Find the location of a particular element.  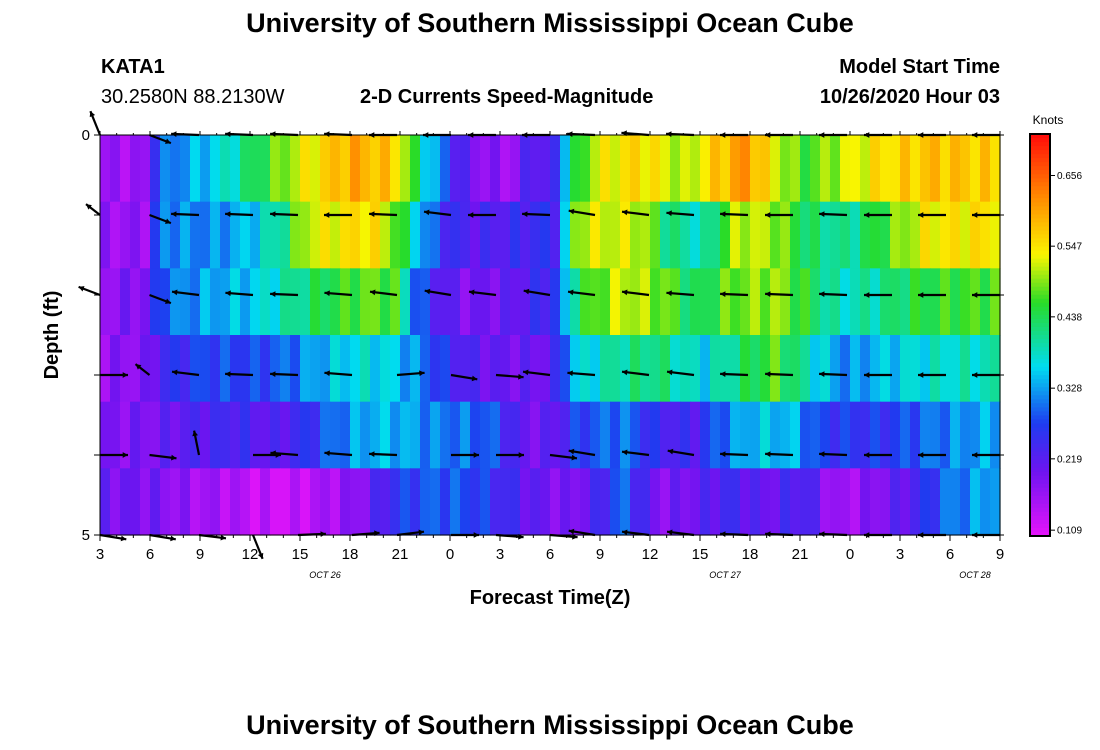

x-tick-label: 0 is located at coordinates (850, 554).